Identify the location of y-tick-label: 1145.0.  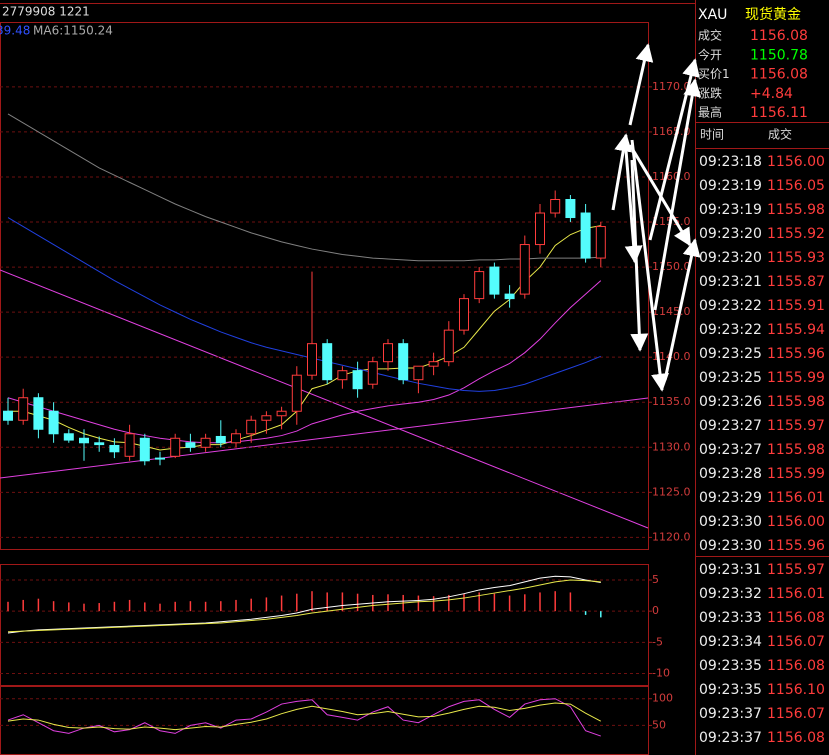
(671, 311).